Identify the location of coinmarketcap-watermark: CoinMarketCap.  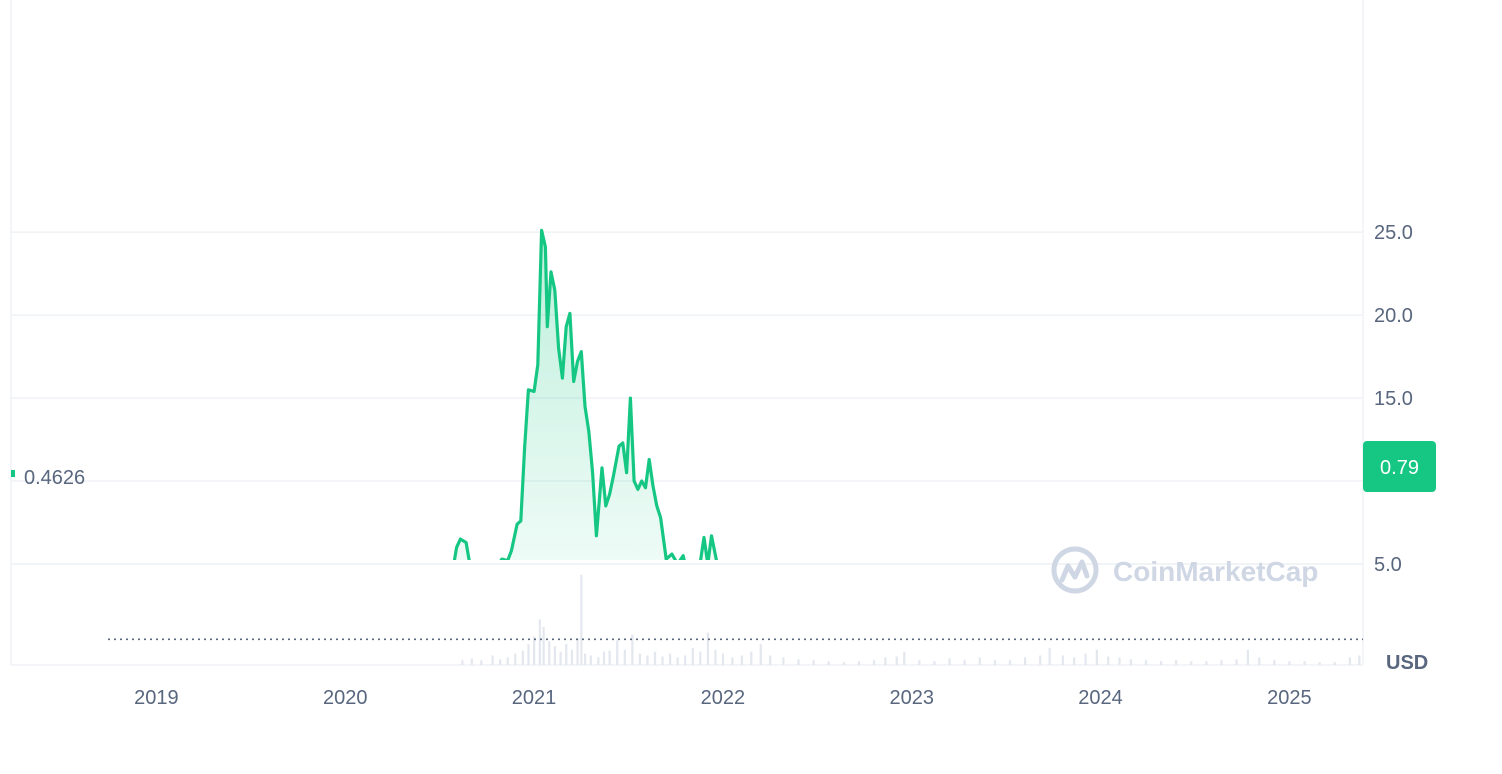
(1184, 570).